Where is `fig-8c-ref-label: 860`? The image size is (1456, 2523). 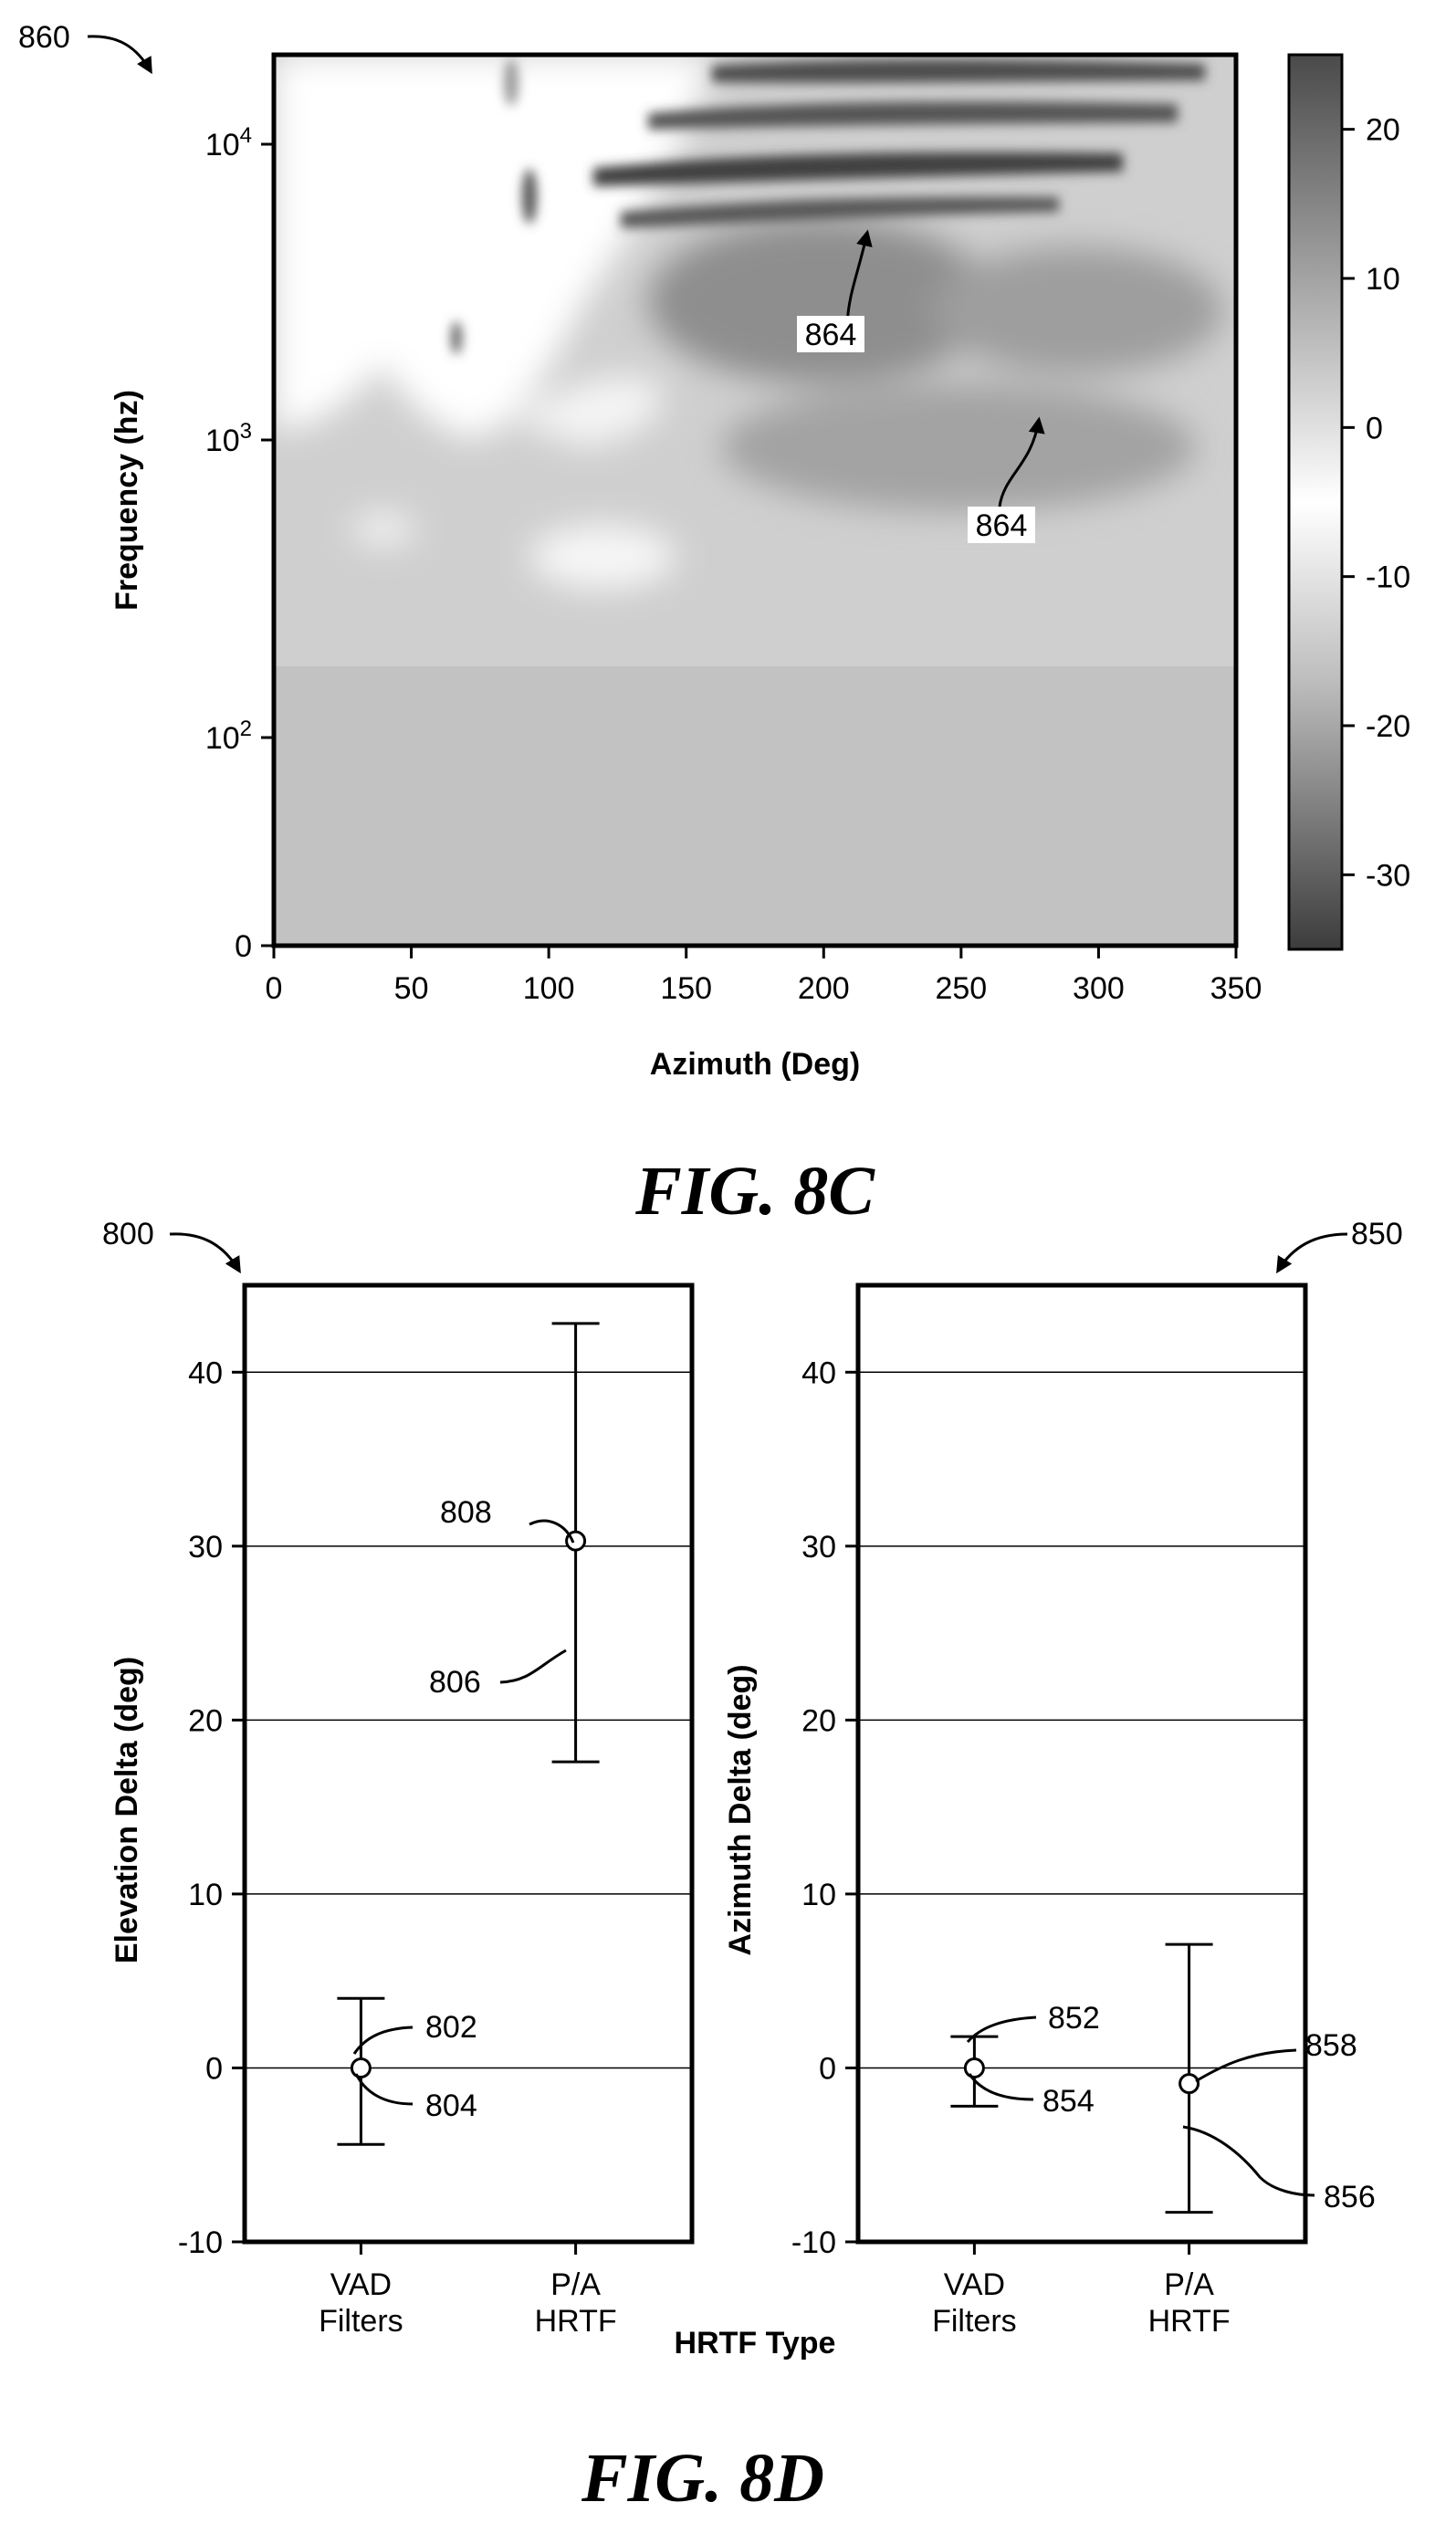
fig-8c-ref-label: 860 is located at coordinates (44, 37).